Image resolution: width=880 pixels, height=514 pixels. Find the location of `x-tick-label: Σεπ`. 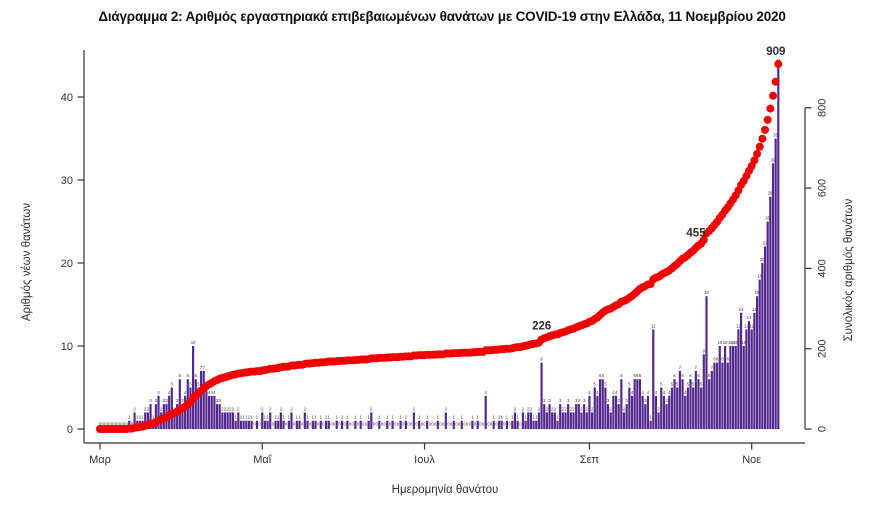

x-tick-label: Σεπ is located at coordinates (590, 460).